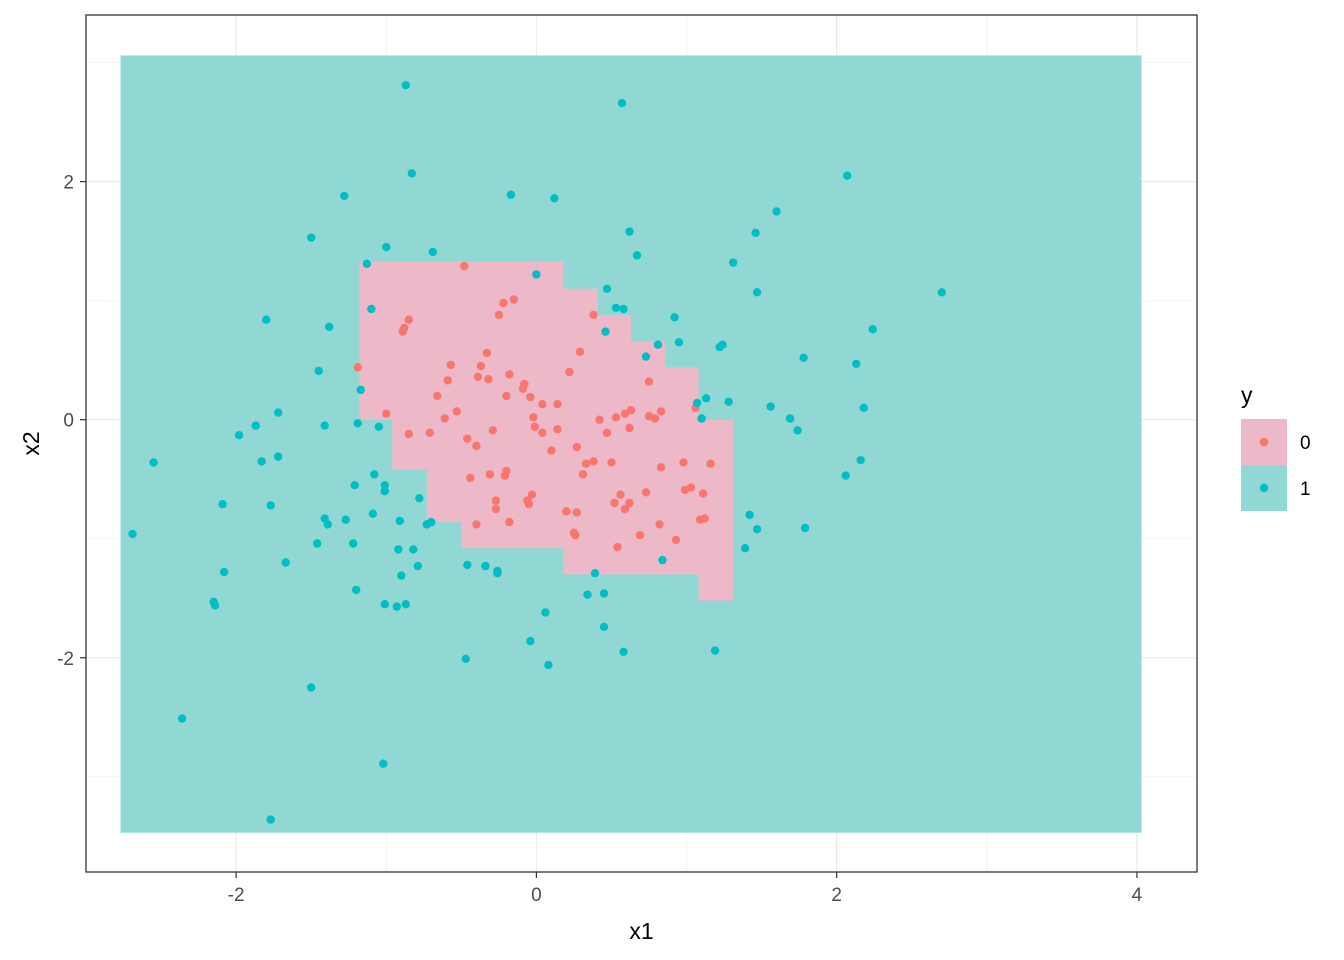 The image size is (1344, 960). What do you see at coordinates (1276, 446) in the screenshot?
I see `legend: y 0 1` at bounding box center [1276, 446].